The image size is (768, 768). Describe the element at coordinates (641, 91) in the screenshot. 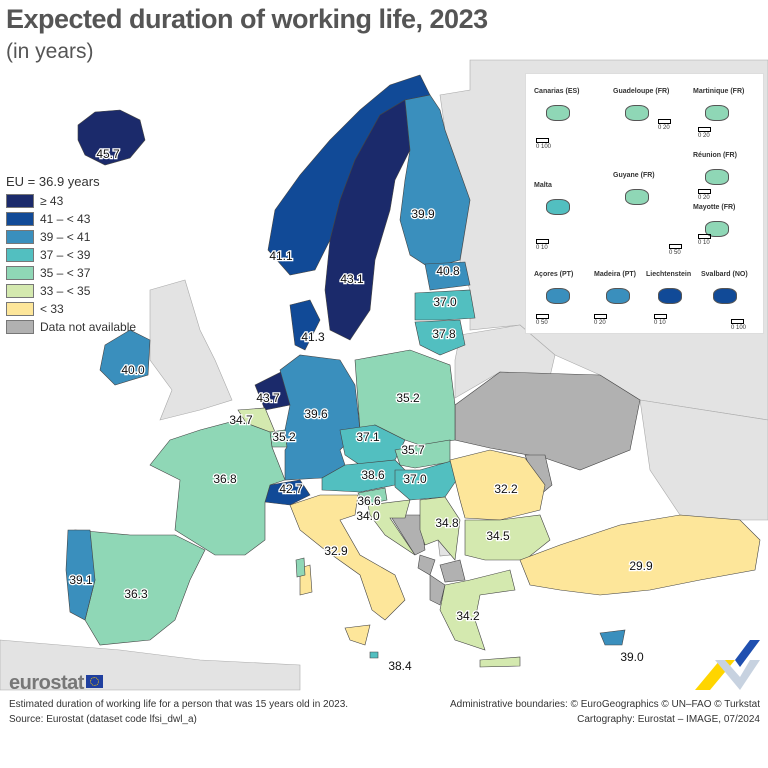

I see `inset-title: Guadeloupe (FR)` at that location.